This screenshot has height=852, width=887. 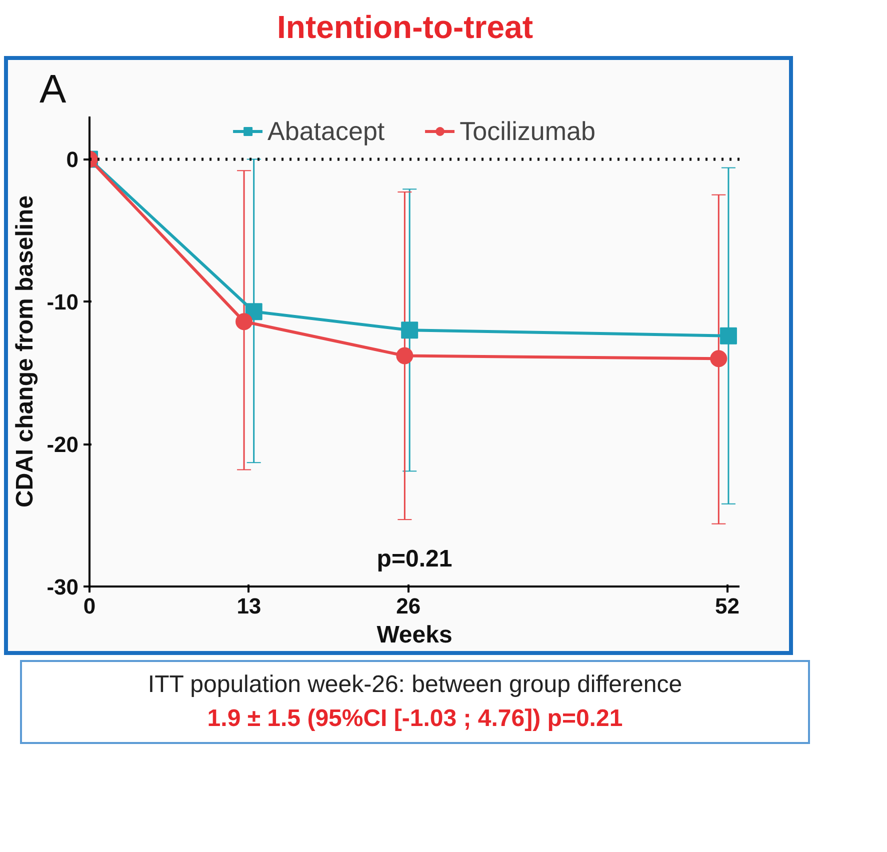 I want to click on chart-title: Intention-to-treat, so click(x=405, y=27).